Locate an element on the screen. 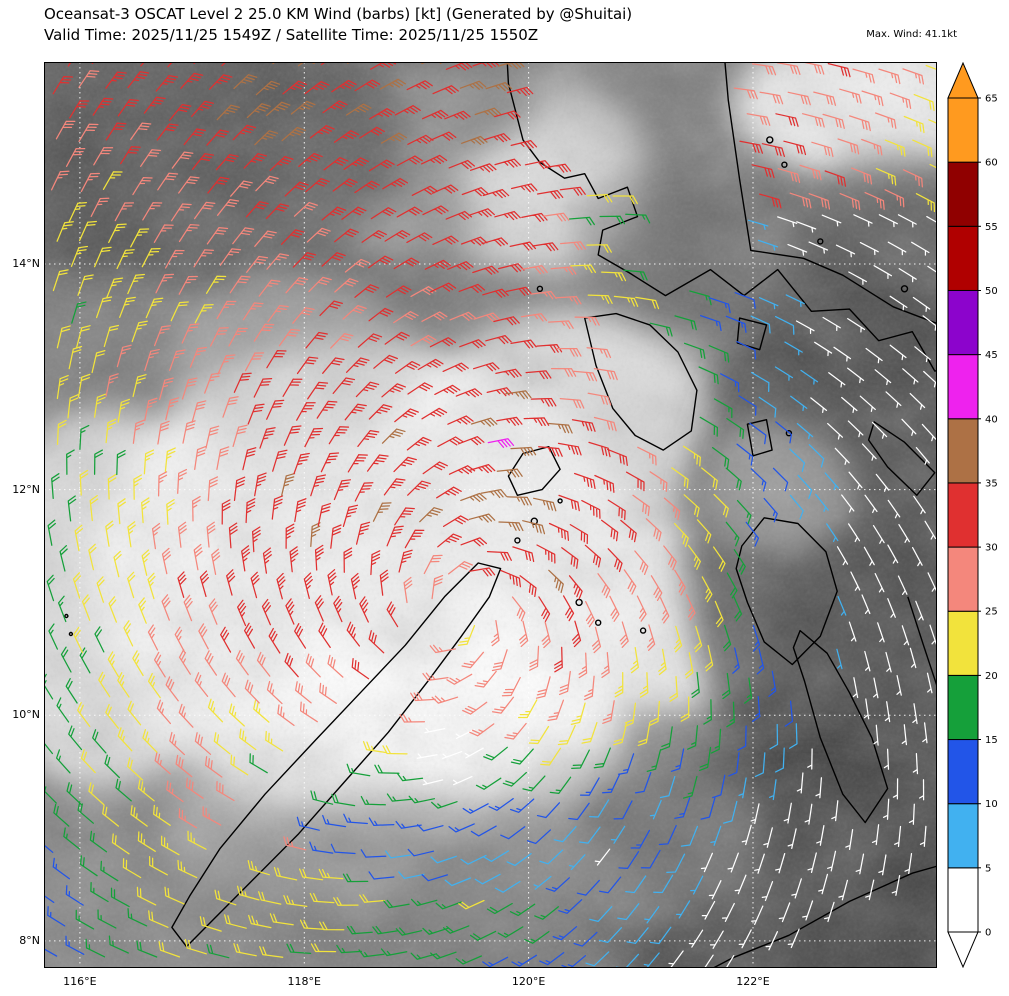 The height and width of the screenshot is (996, 1009). colorbar-tick-label: 55 is located at coordinates (991, 227).